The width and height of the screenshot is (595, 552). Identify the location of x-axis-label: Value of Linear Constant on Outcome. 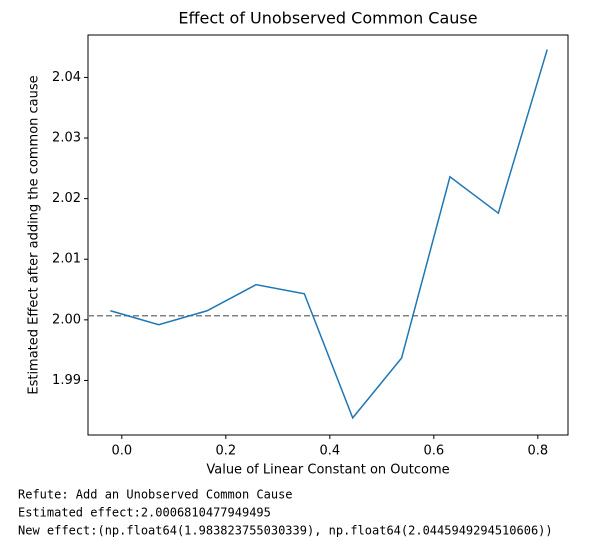
(327, 470).